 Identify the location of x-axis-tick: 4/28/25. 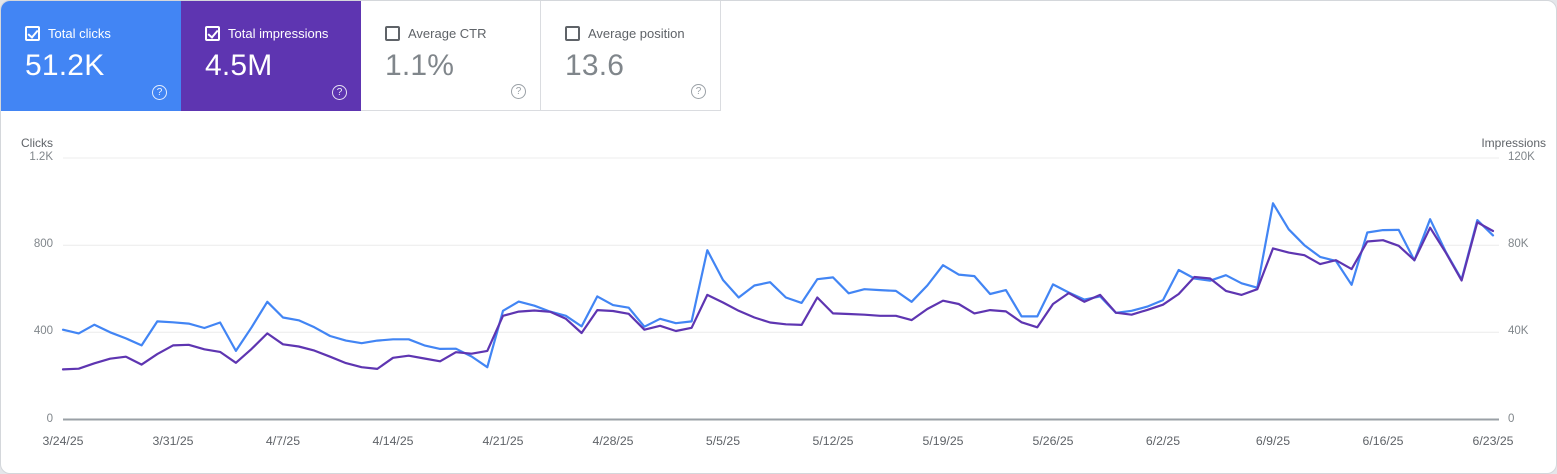
(613, 441).